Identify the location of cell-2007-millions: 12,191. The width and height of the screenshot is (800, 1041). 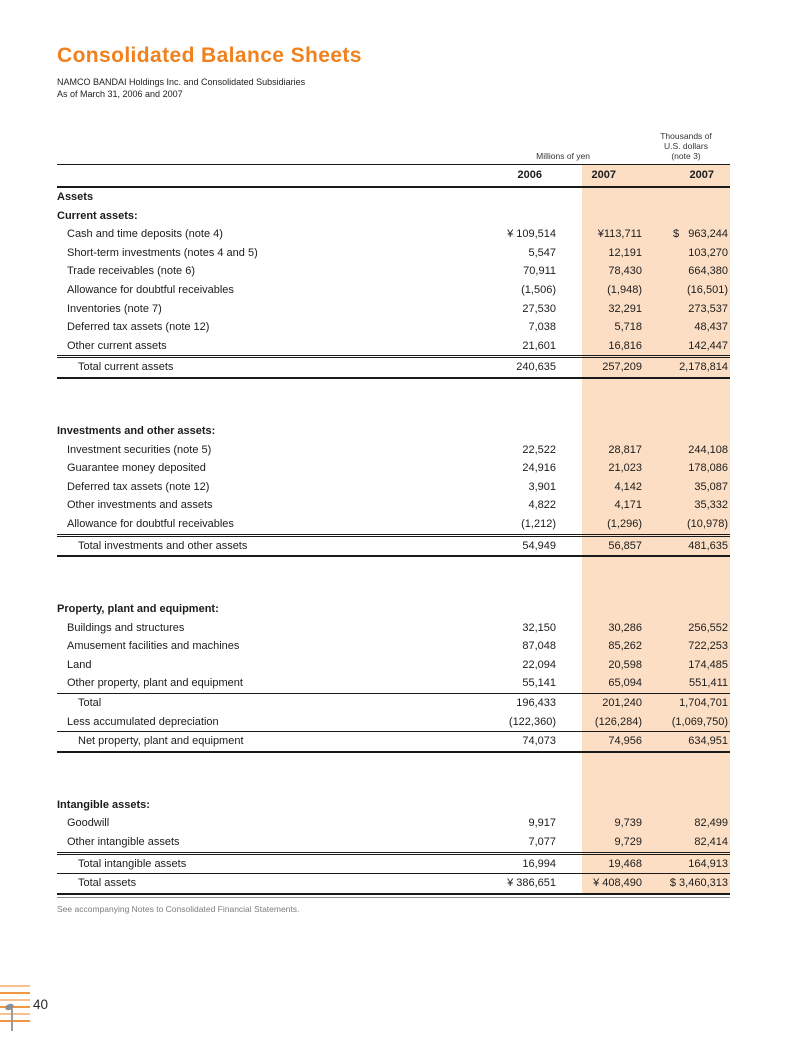
(625, 252).